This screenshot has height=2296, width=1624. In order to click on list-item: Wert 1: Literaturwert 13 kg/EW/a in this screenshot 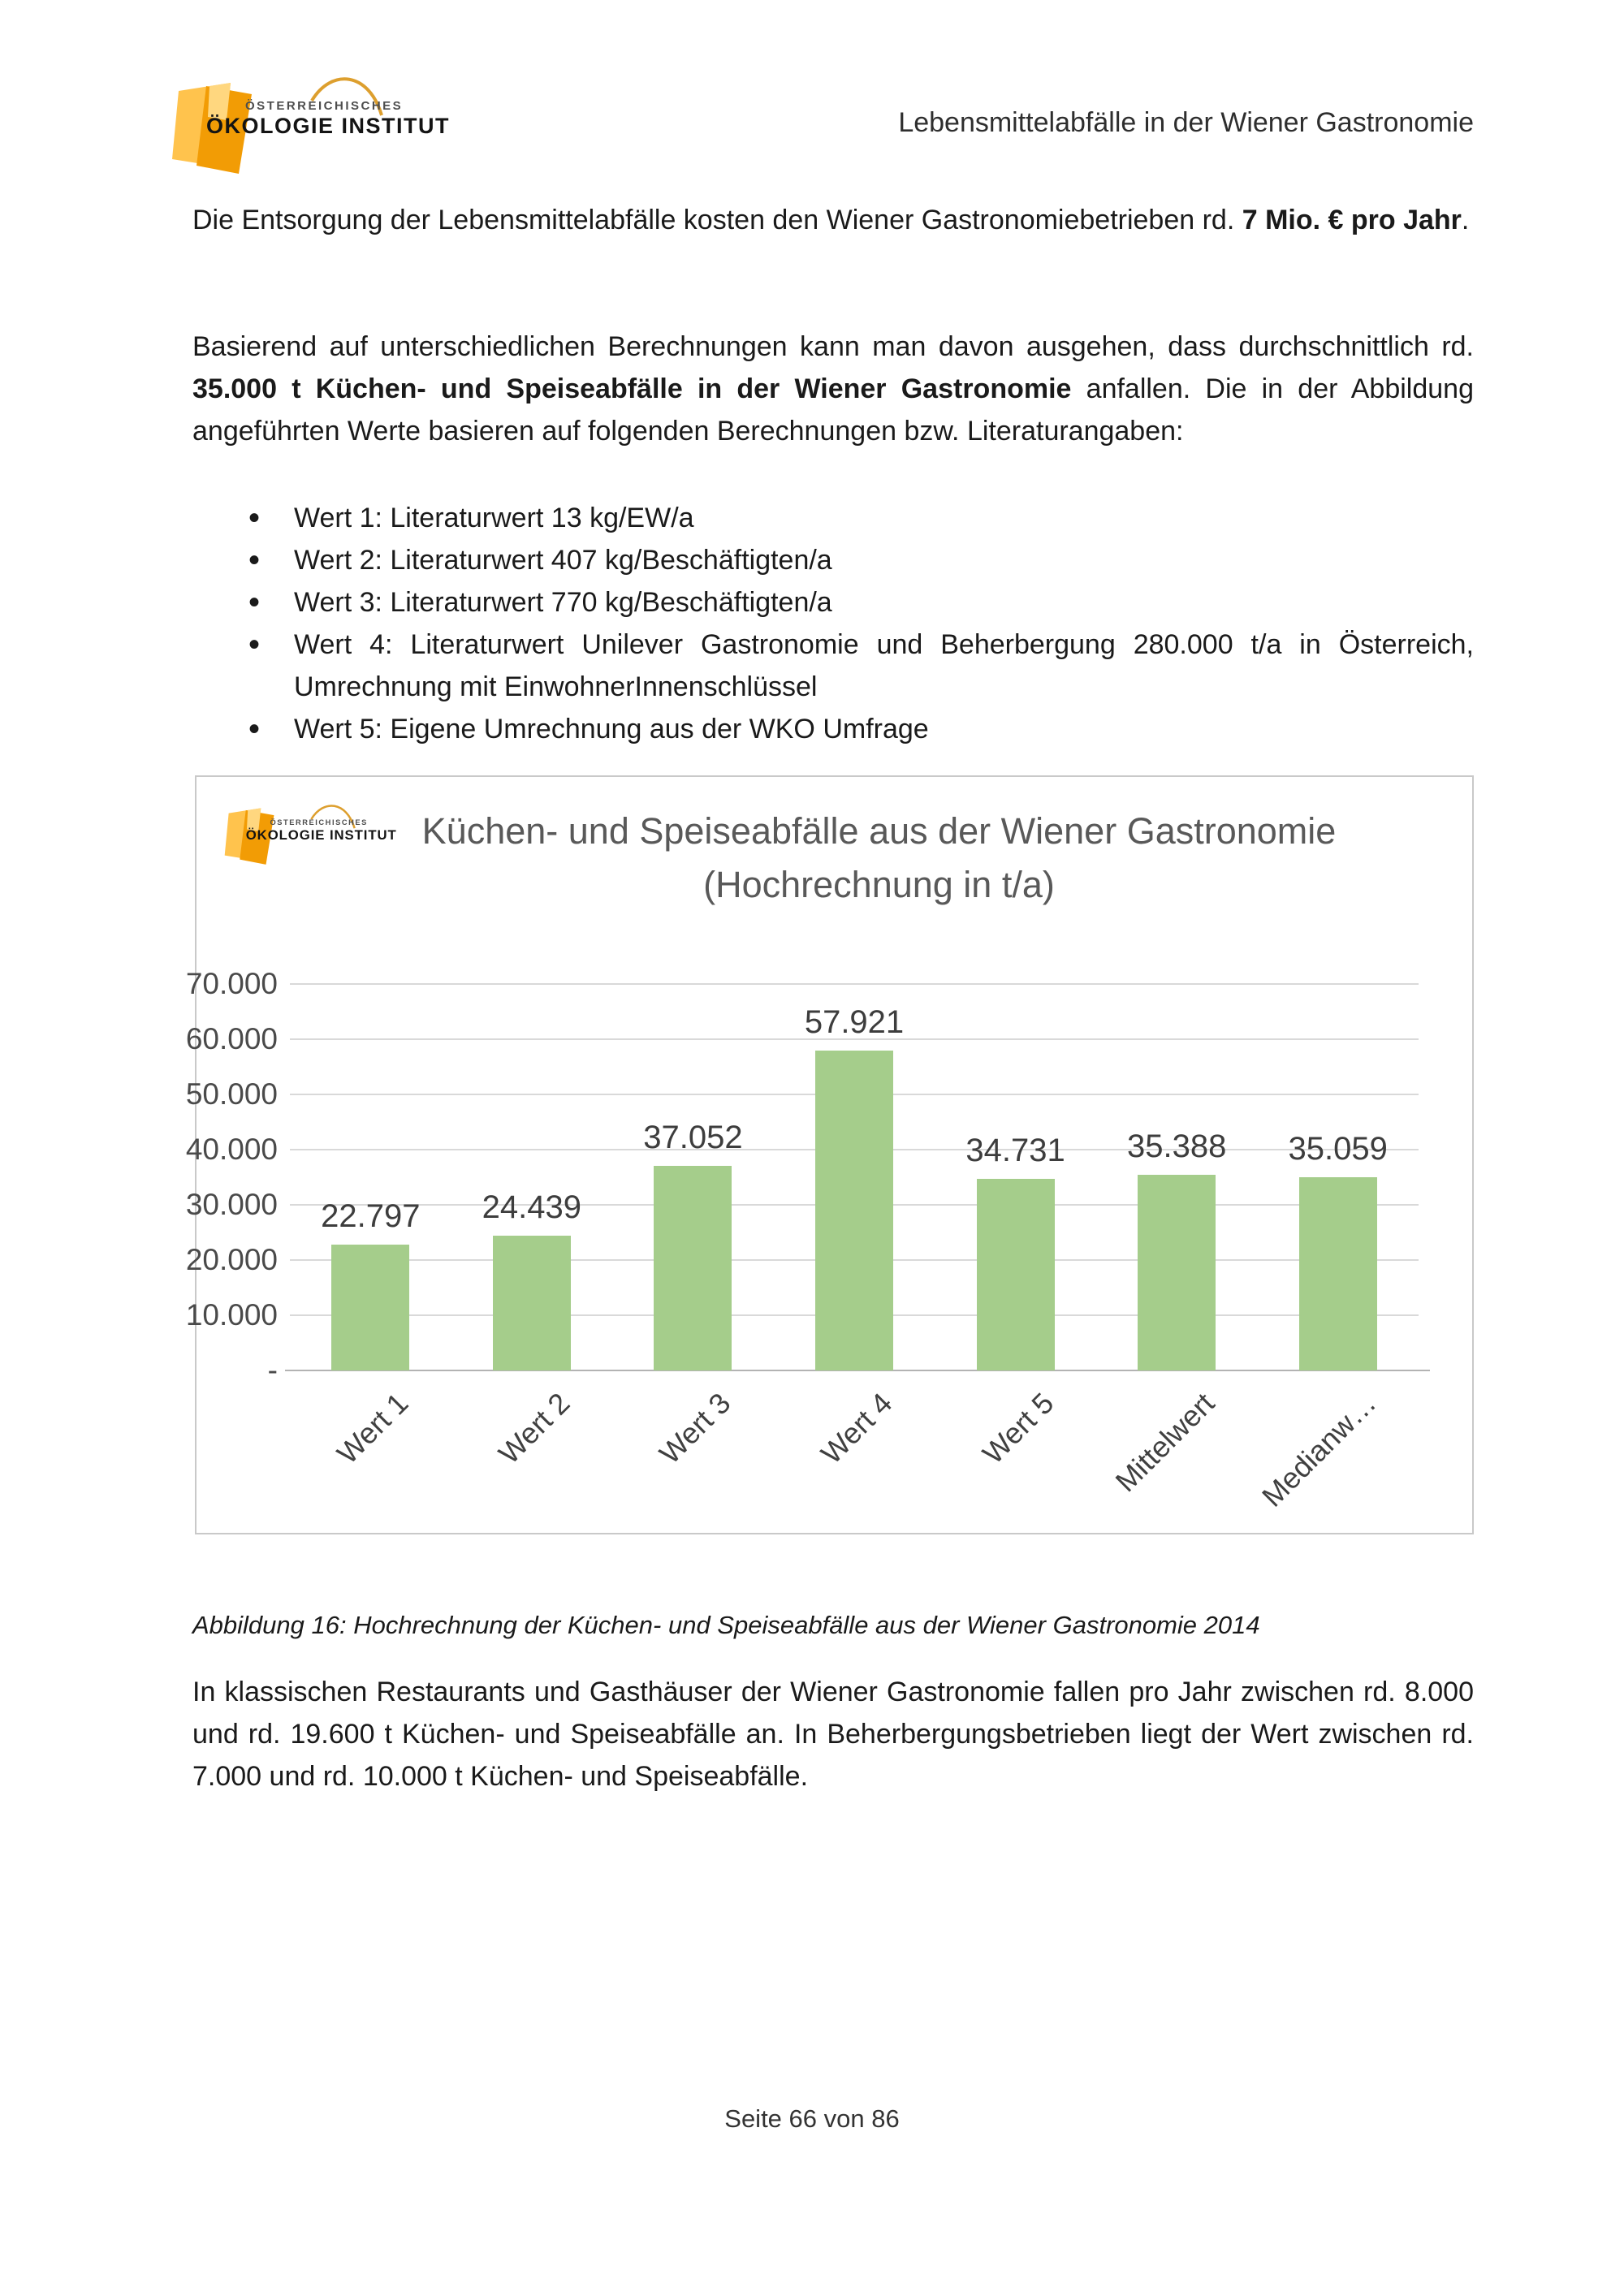, I will do `click(859, 518)`.